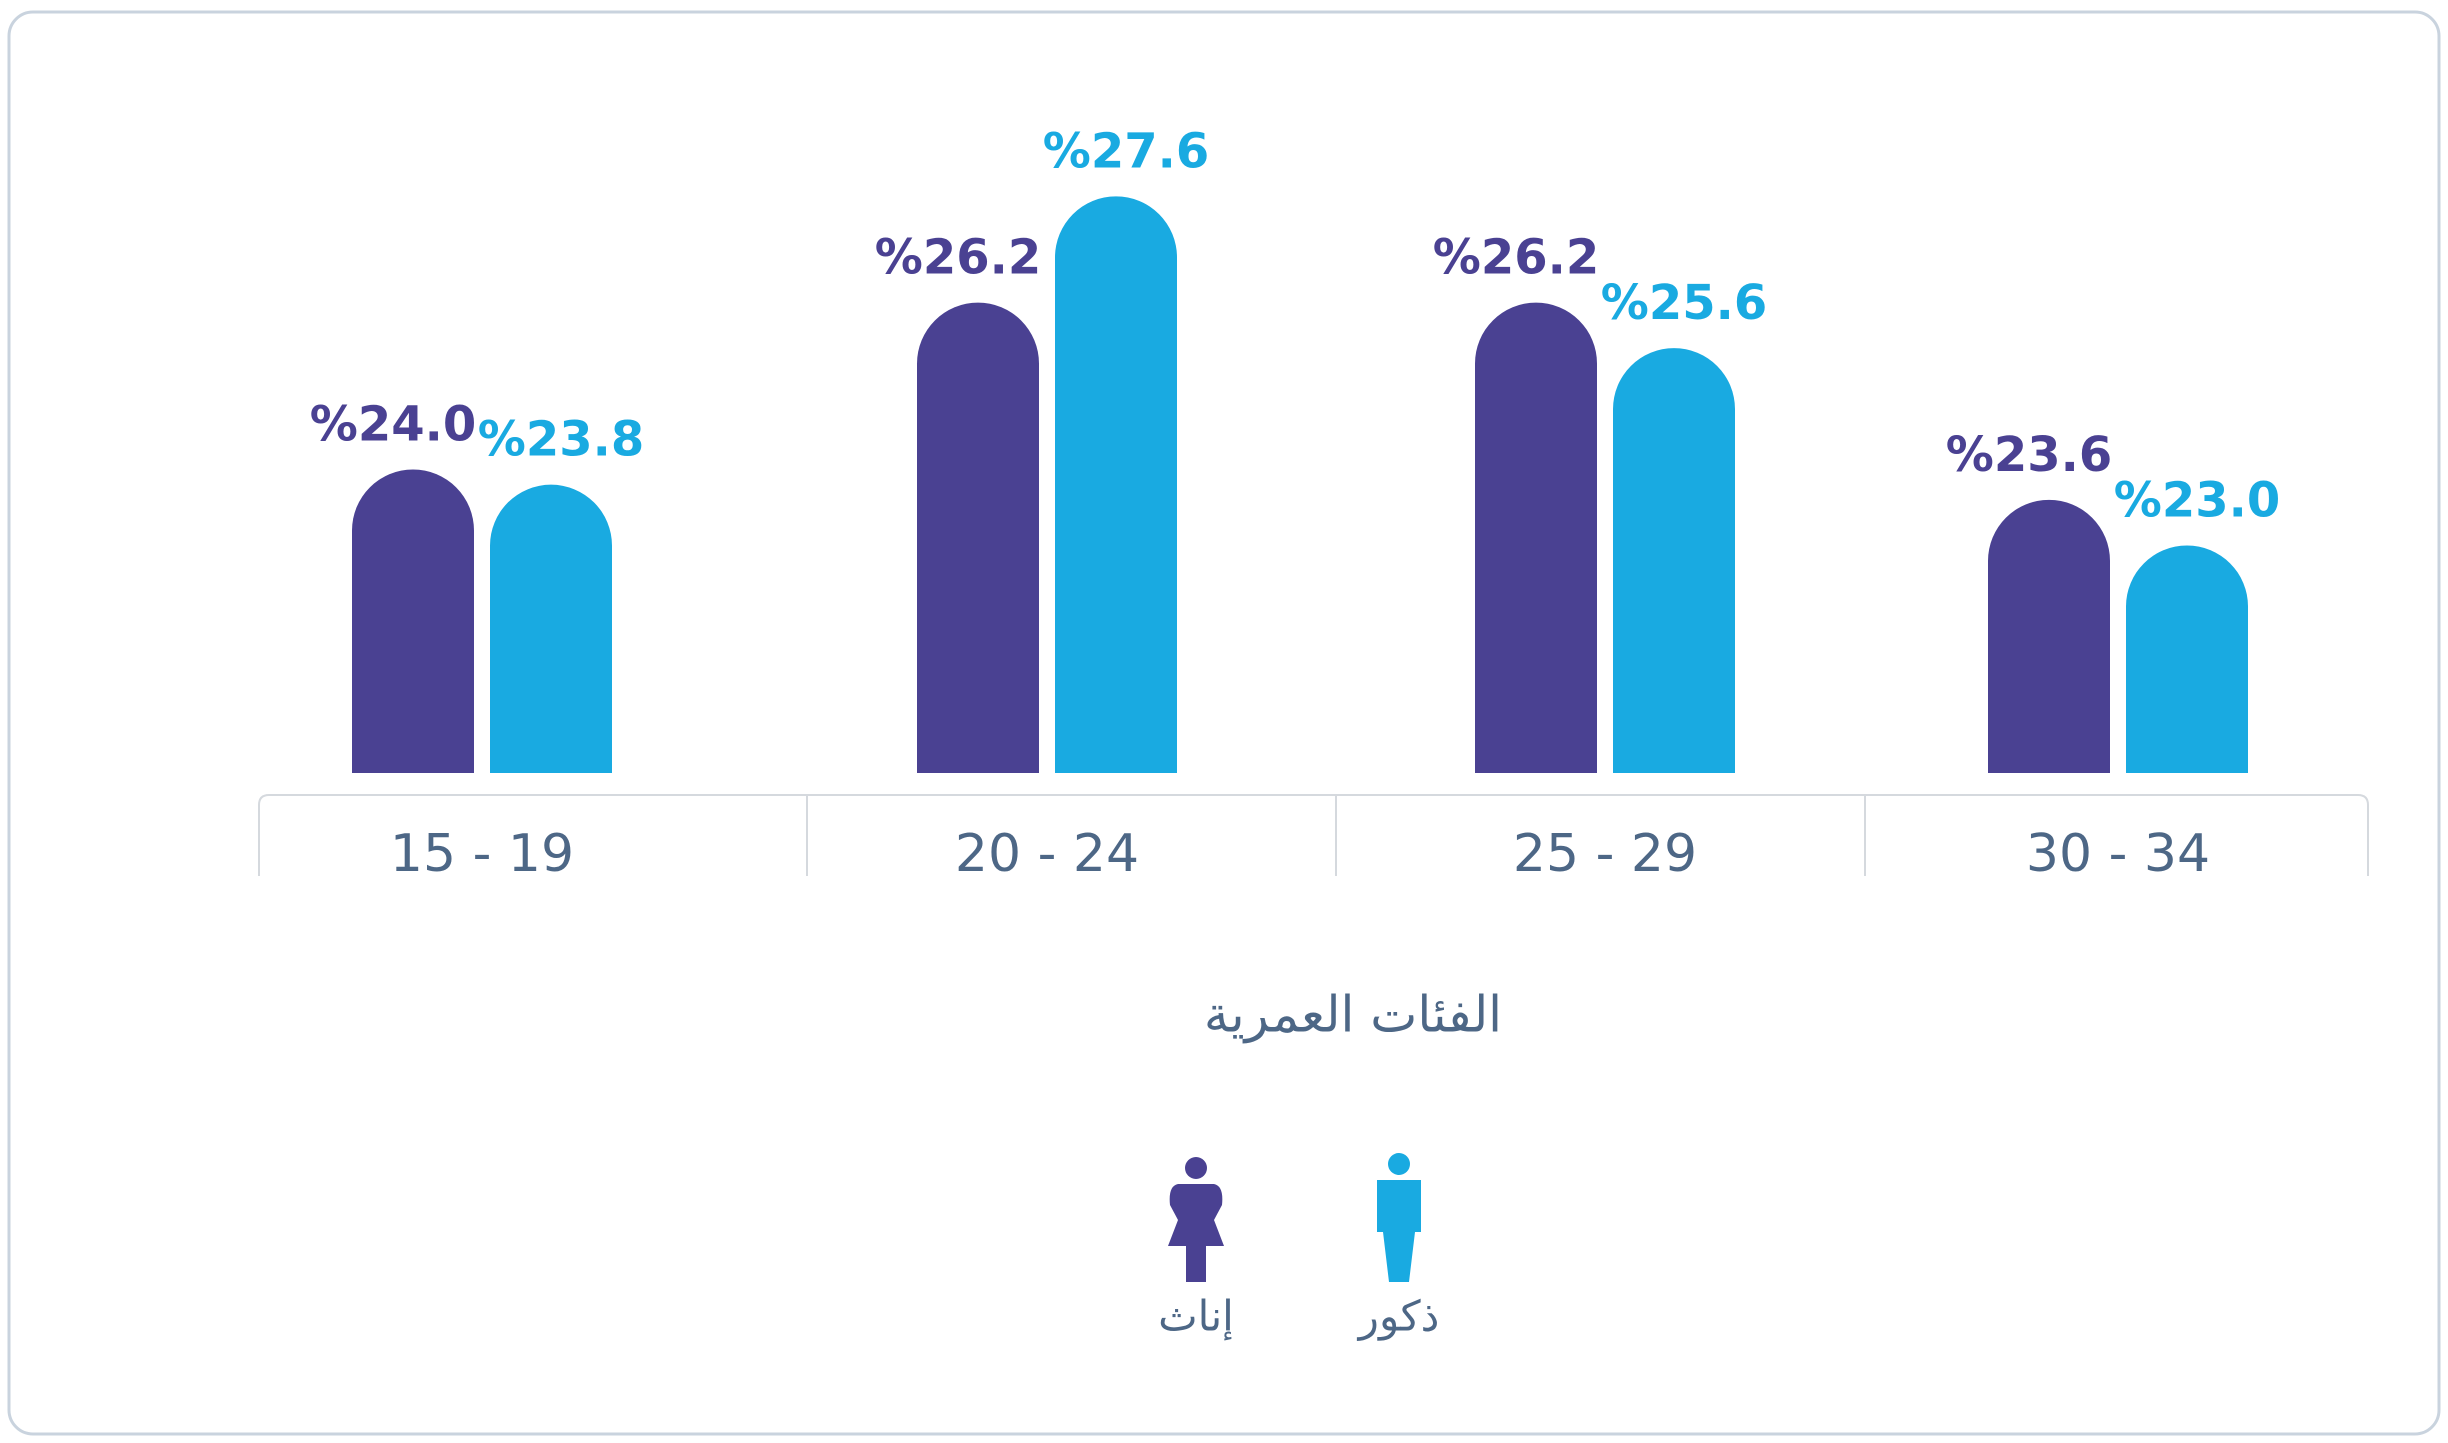  Describe the element at coordinates (1313, 835) in the screenshot. I see `axis-box` at that location.